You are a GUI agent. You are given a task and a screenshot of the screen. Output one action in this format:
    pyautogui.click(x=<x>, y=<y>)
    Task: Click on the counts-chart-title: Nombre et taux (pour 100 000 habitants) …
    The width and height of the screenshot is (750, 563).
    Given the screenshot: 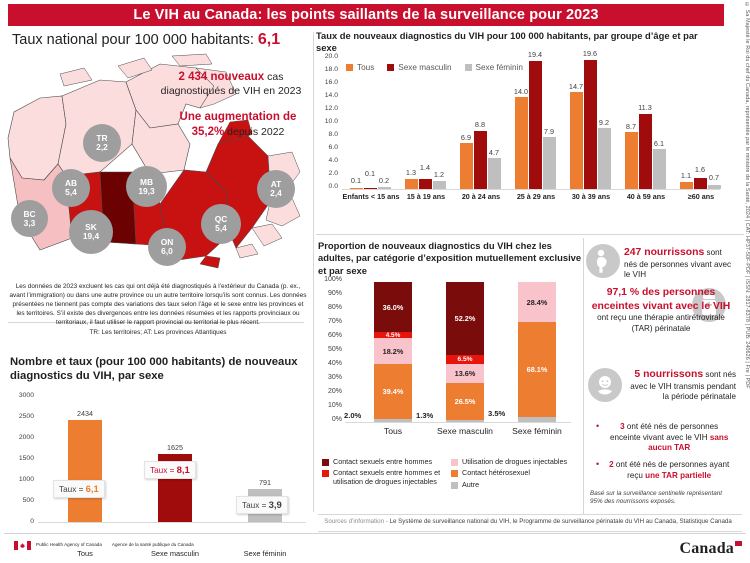 What is the action you would take?
    pyautogui.click(x=154, y=369)
    